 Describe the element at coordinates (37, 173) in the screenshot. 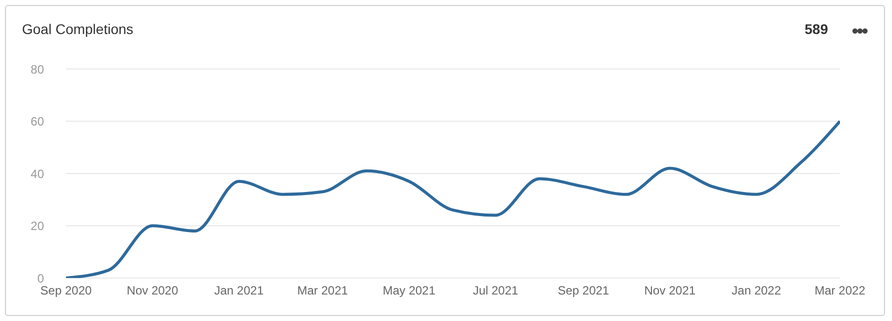

I see `y-tick-label: 40` at that location.